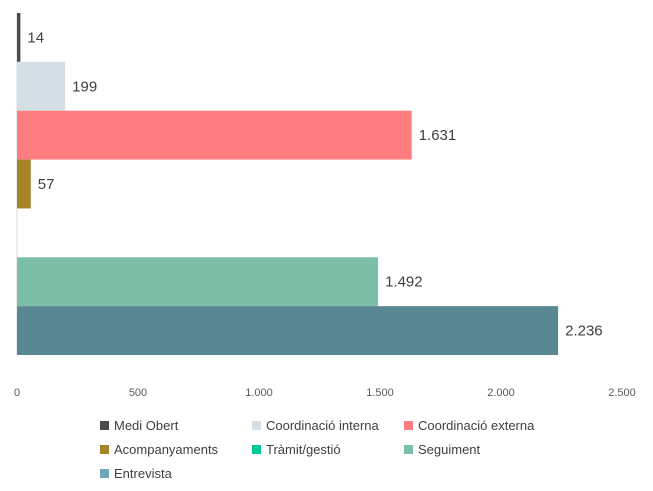 The height and width of the screenshot is (491, 653). I want to click on legend-item: Coordinació interna, so click(328, 425).